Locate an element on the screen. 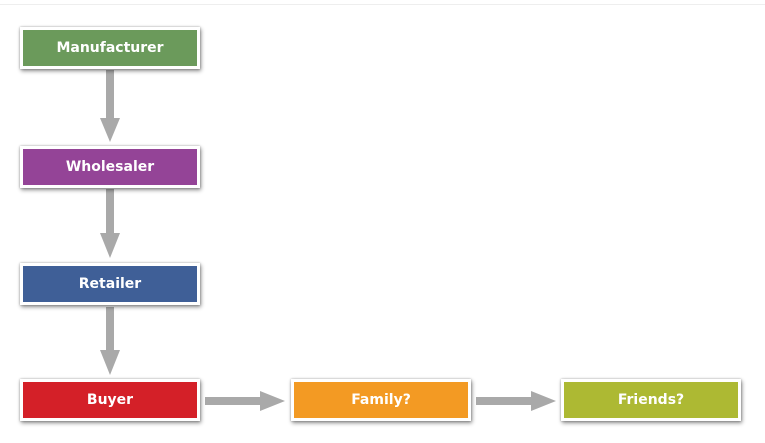 This screenshot has width=765, height=443. node-label: Wholesaler is located at coordinates (110, 167).